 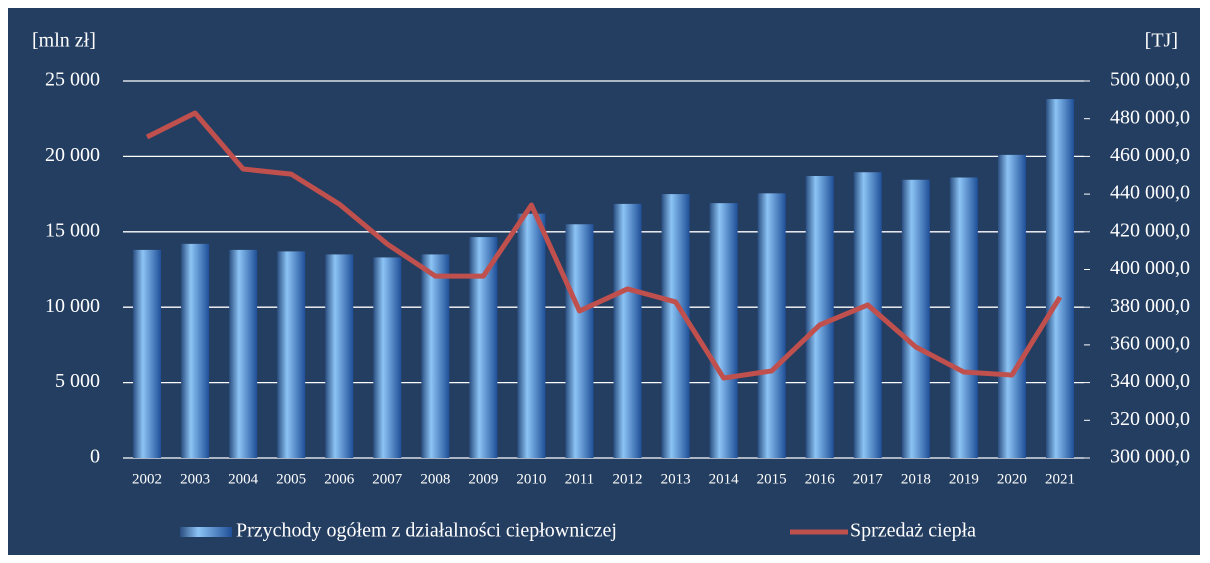 What do you see at coordinates (1012, 479) in the screenshot?
I see `x-tick-label: 2020` at bounding box center [1012, 479].